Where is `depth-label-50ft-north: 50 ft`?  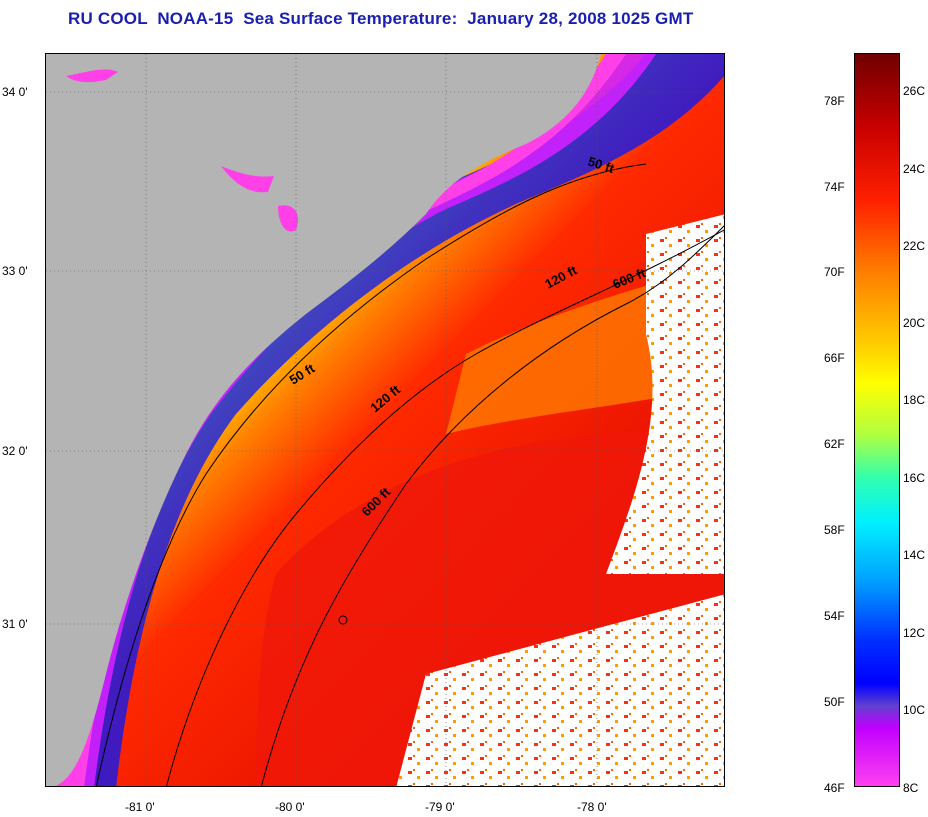 depth-label-50ft-north: 50 ft is located at coordinates (601, 165).